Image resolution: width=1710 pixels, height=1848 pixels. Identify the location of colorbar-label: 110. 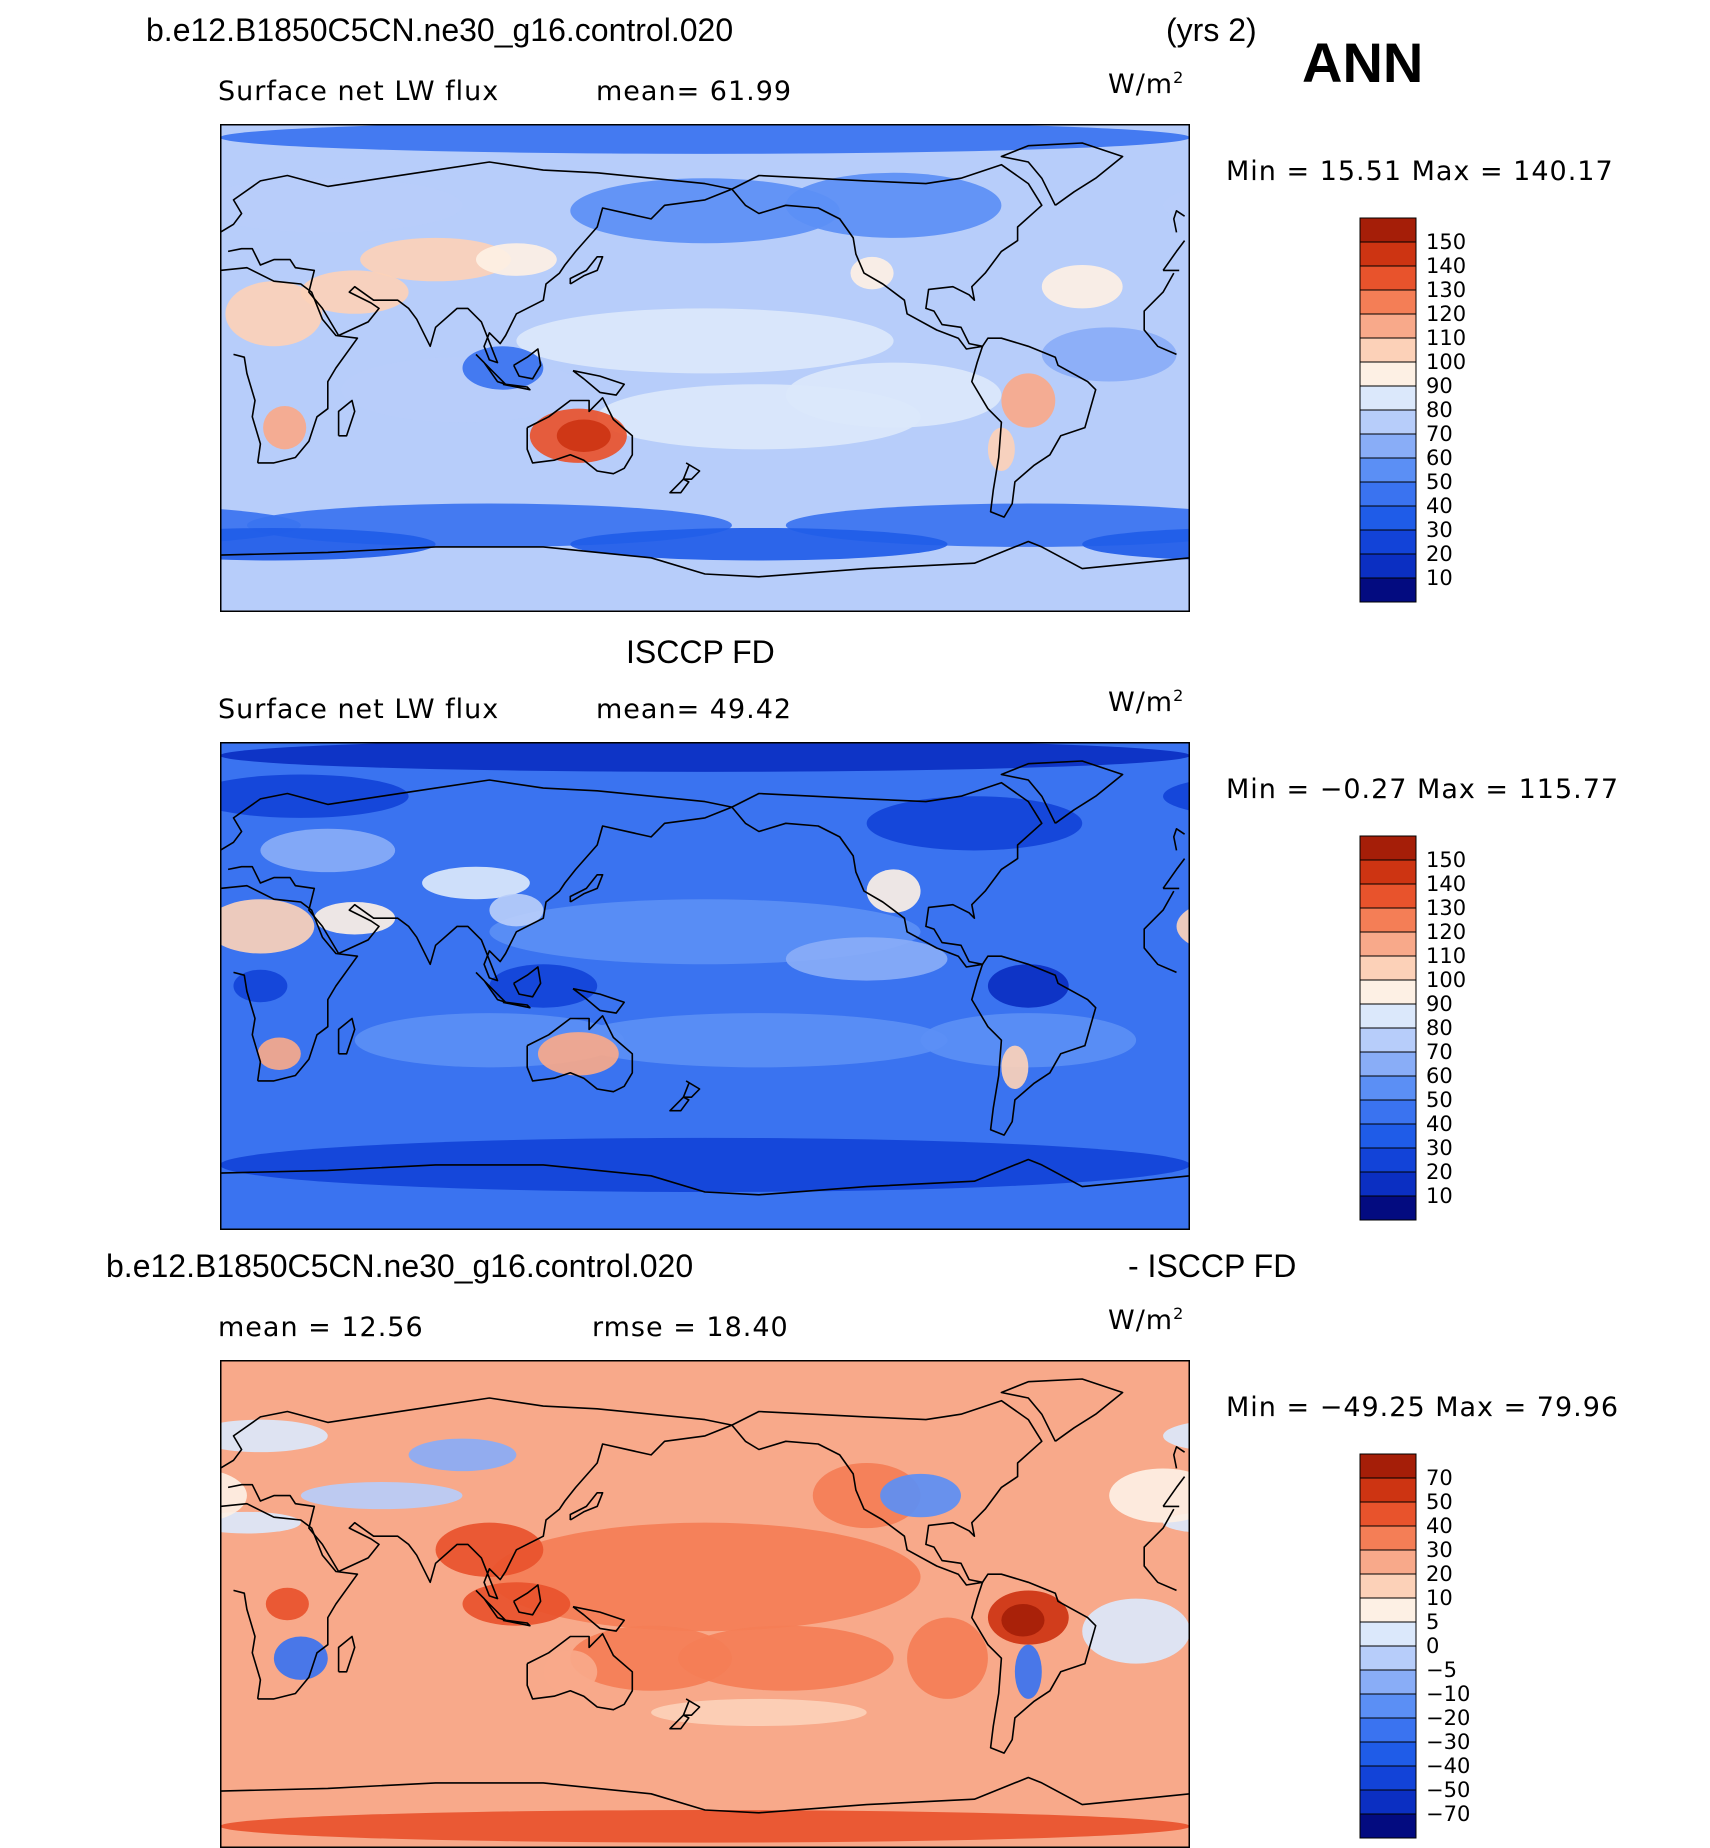
(1446, 956).